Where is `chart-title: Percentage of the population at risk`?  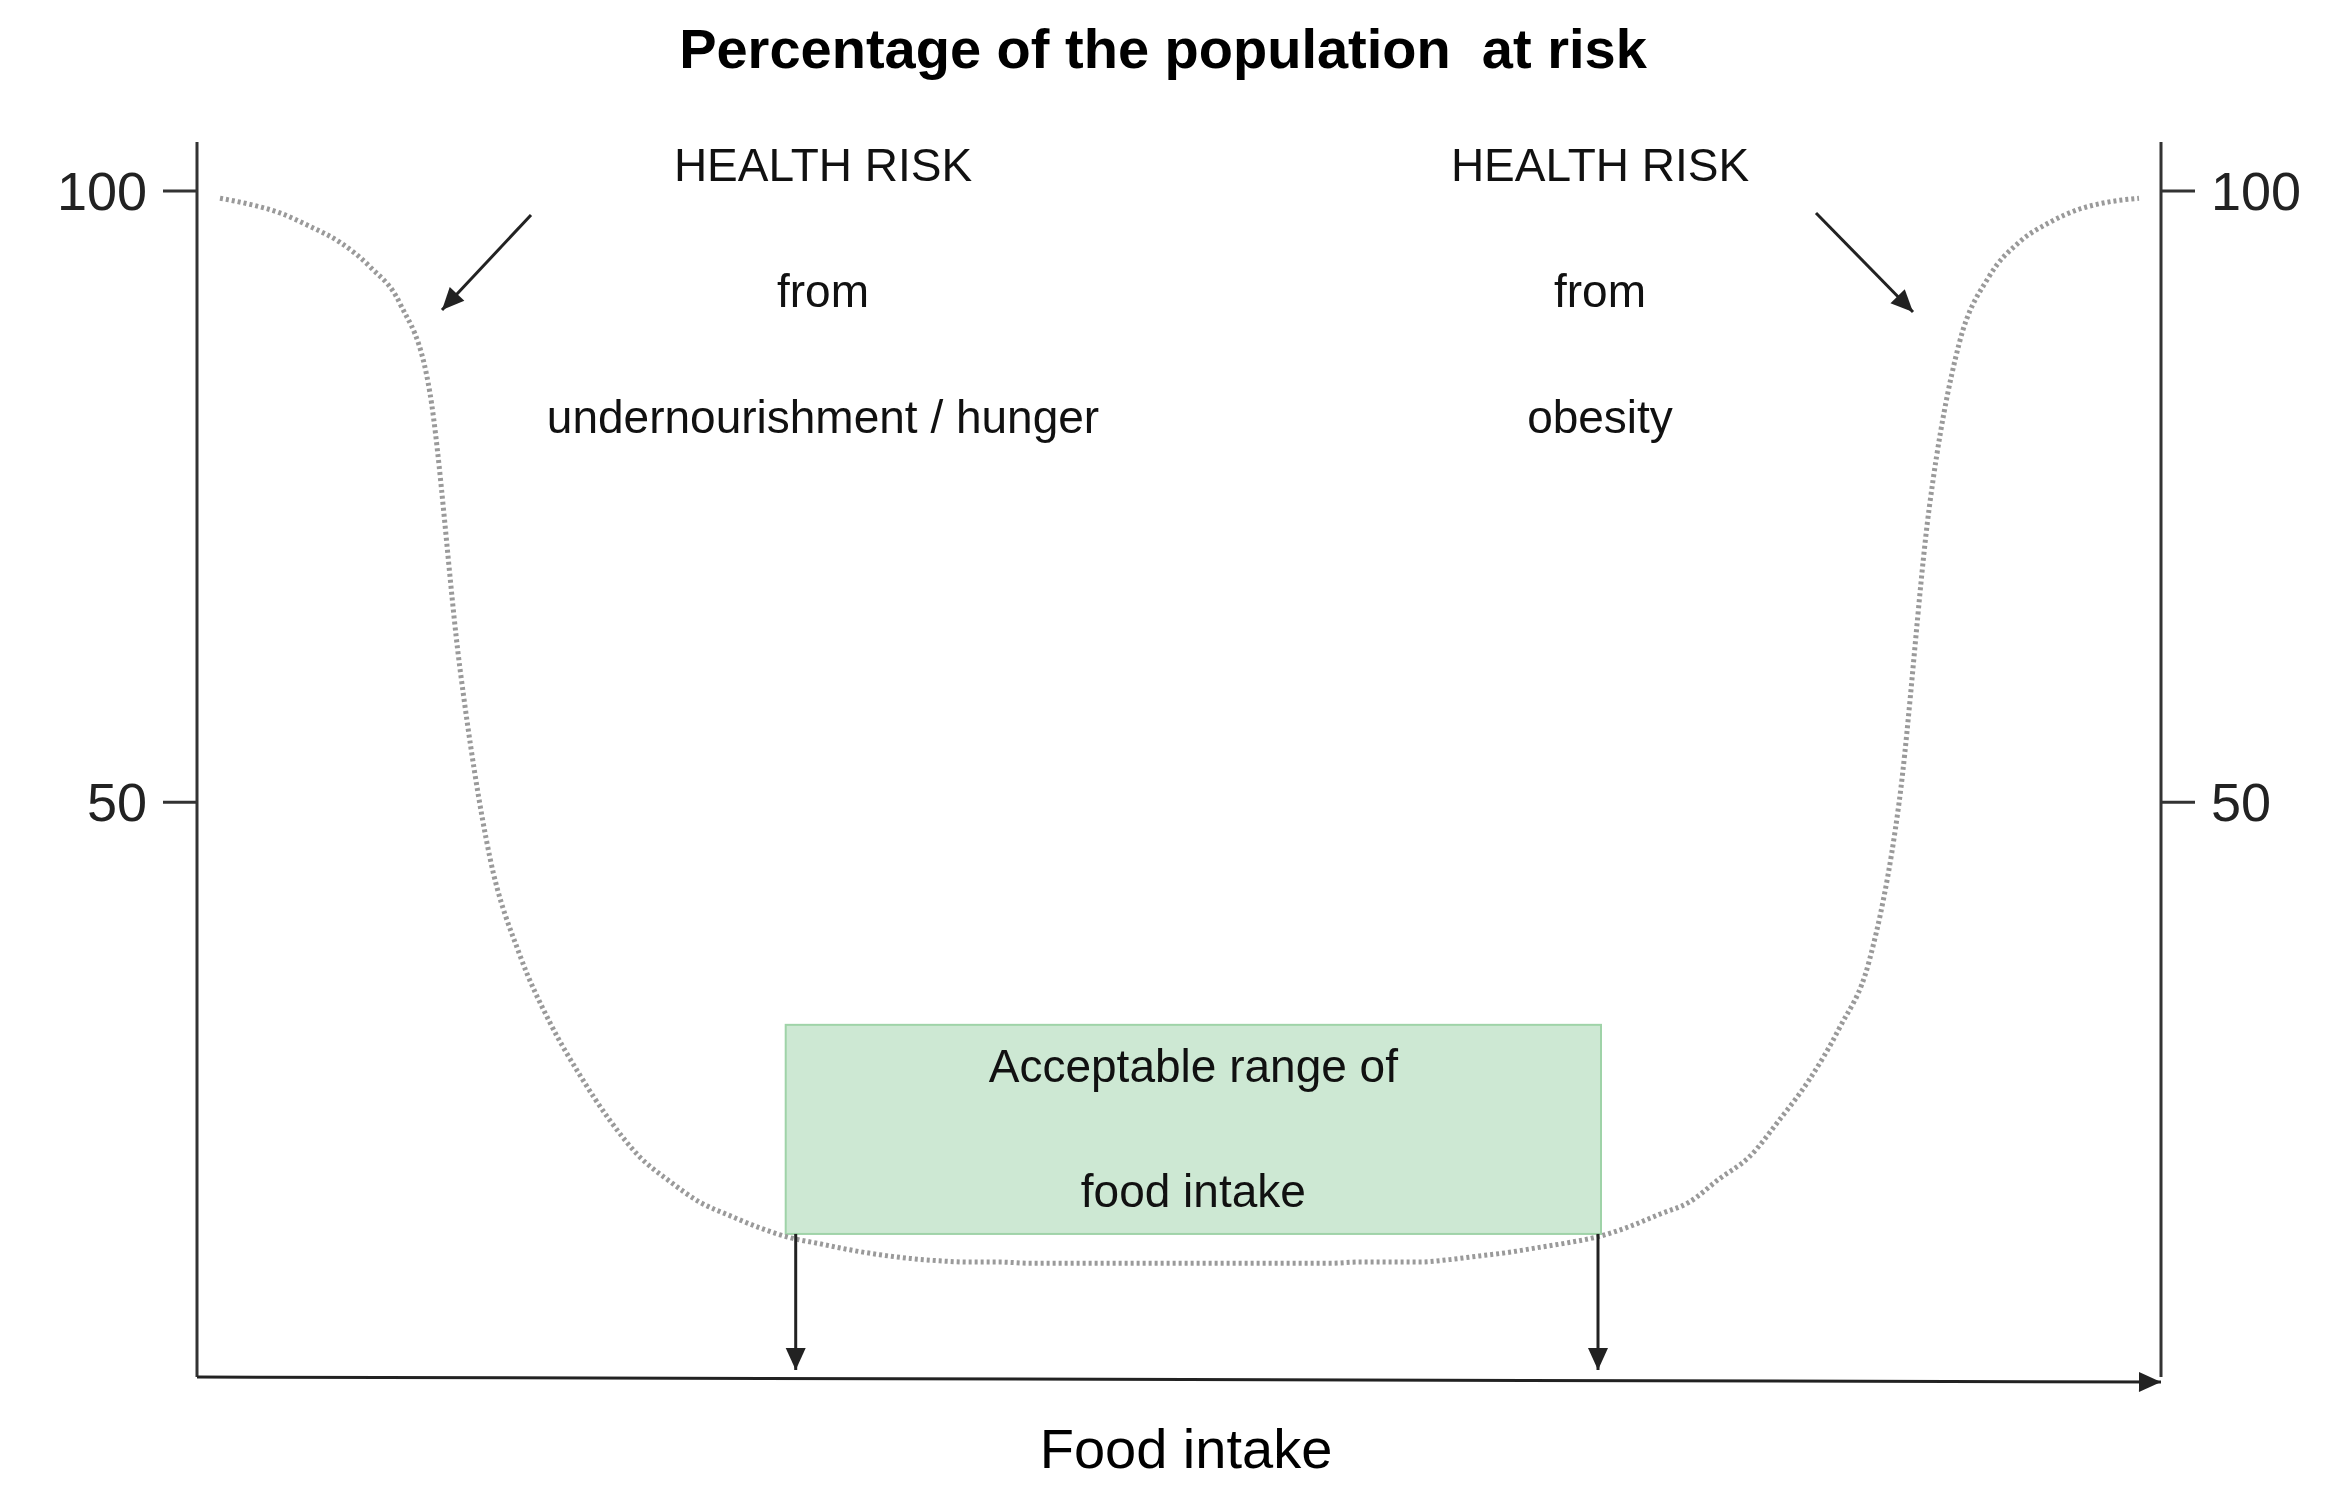
chart-title: Percentage of the population at risk is located at coordinates (1163, 48).